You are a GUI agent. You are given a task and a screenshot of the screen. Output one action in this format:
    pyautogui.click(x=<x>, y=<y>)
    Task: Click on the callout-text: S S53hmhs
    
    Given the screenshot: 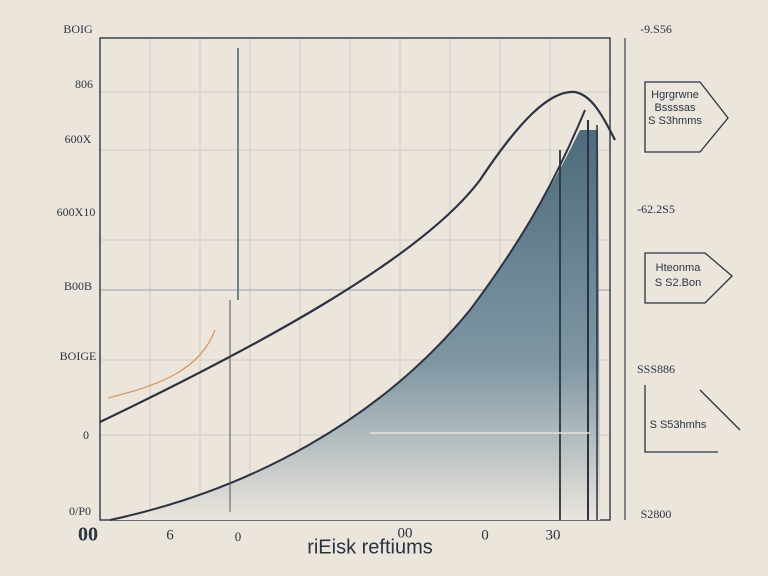 What is the action you would take?
    pyautogui.click(x=678, y=425)
    